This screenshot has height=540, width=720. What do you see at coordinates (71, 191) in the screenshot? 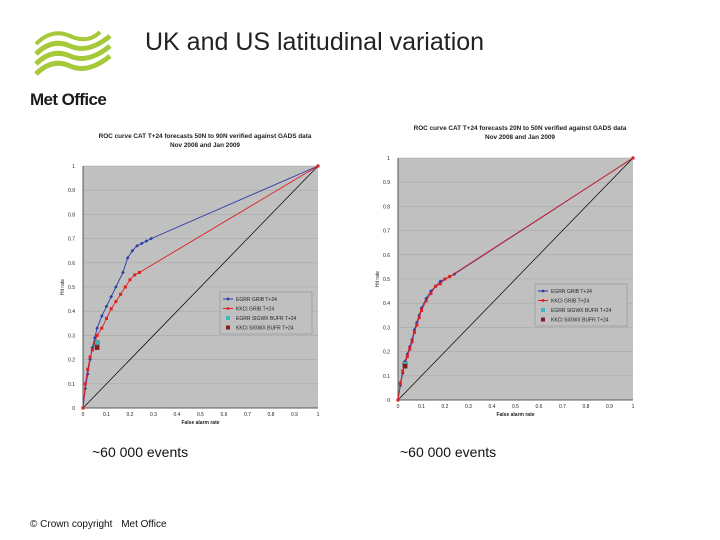
I see `chart-0-y-tick-label: 0.9` at bounding box center [71, 191].